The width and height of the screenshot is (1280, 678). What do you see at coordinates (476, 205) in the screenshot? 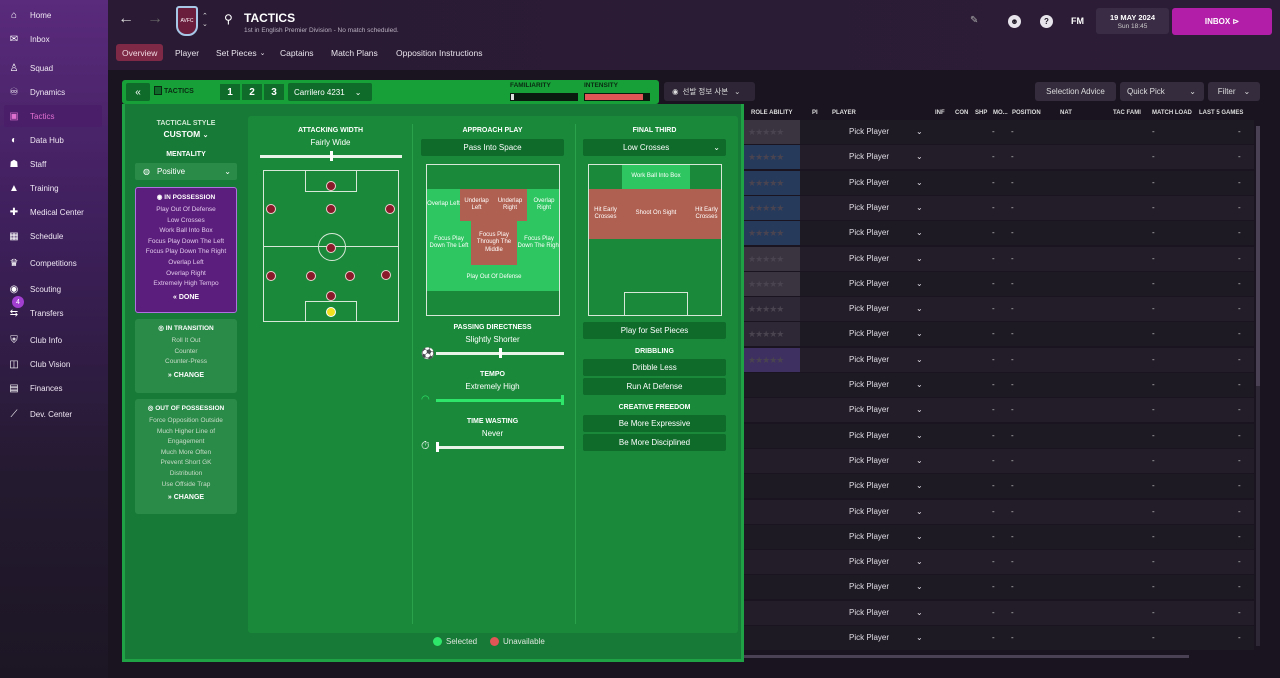
I see `zone-underlap-left: Underlap Left` at bounding box center [476, 205].